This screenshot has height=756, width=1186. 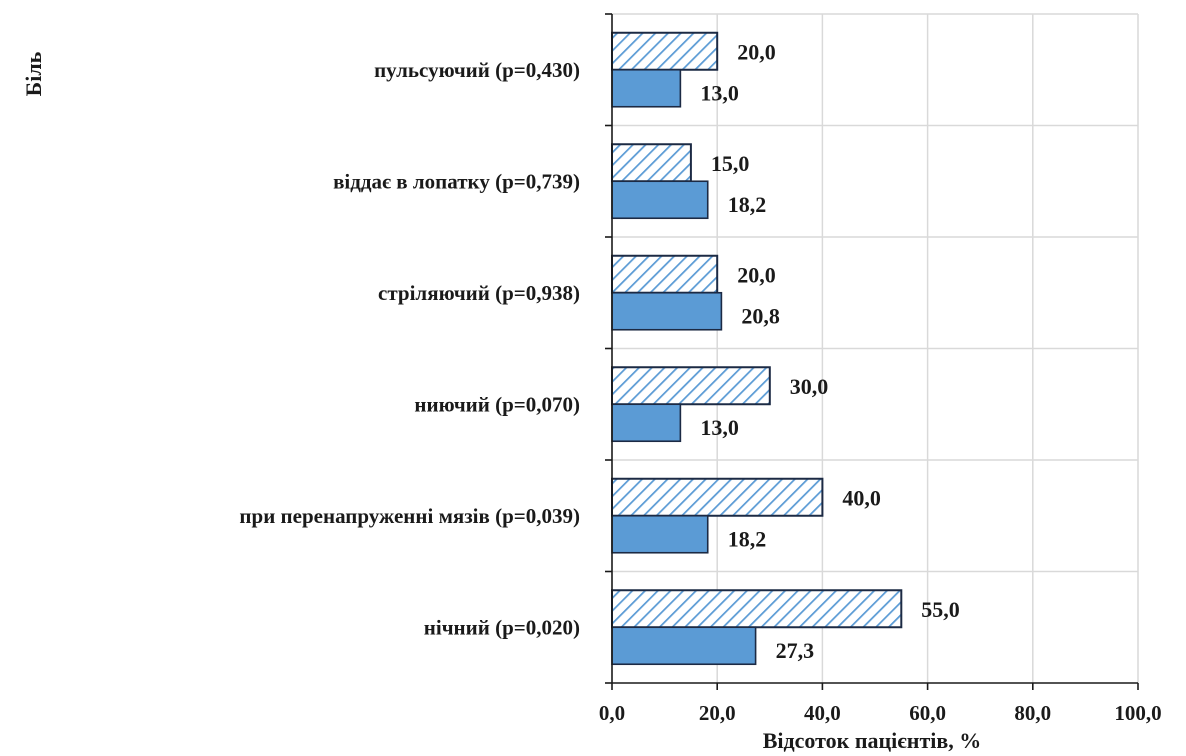 What do you see at coordinates (409, 516) in the screenshot?
I see `category-label: при перенапруженні мязів (р=0,039)` at bounding box center [409, 516].